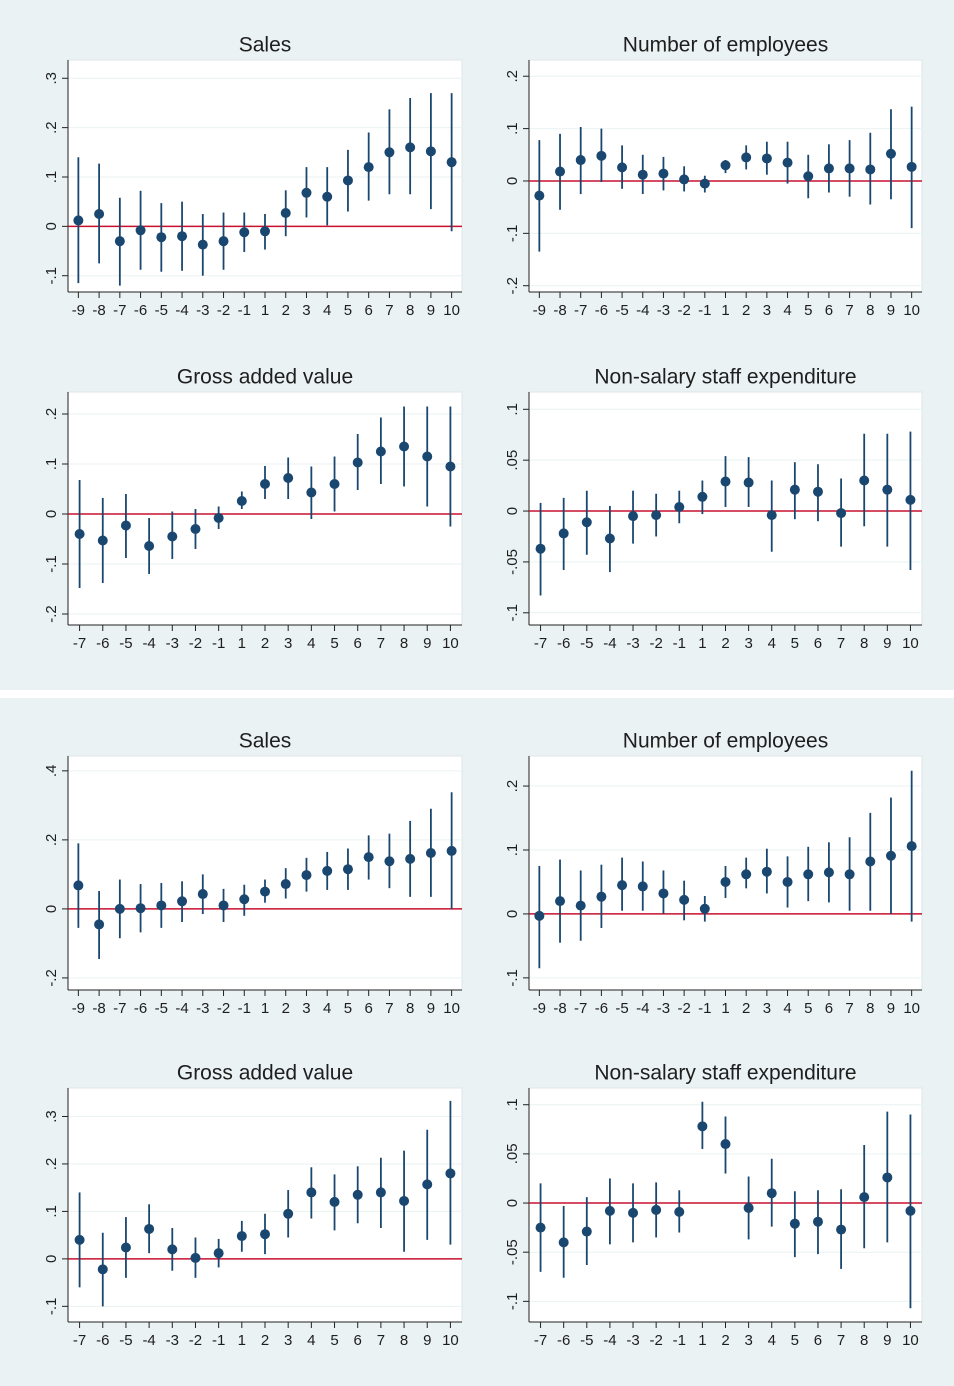  What do you see at coordinates (78, 310) in the screenshot?
I see `x-tick-label: -9` at bounding box center [78, 310].